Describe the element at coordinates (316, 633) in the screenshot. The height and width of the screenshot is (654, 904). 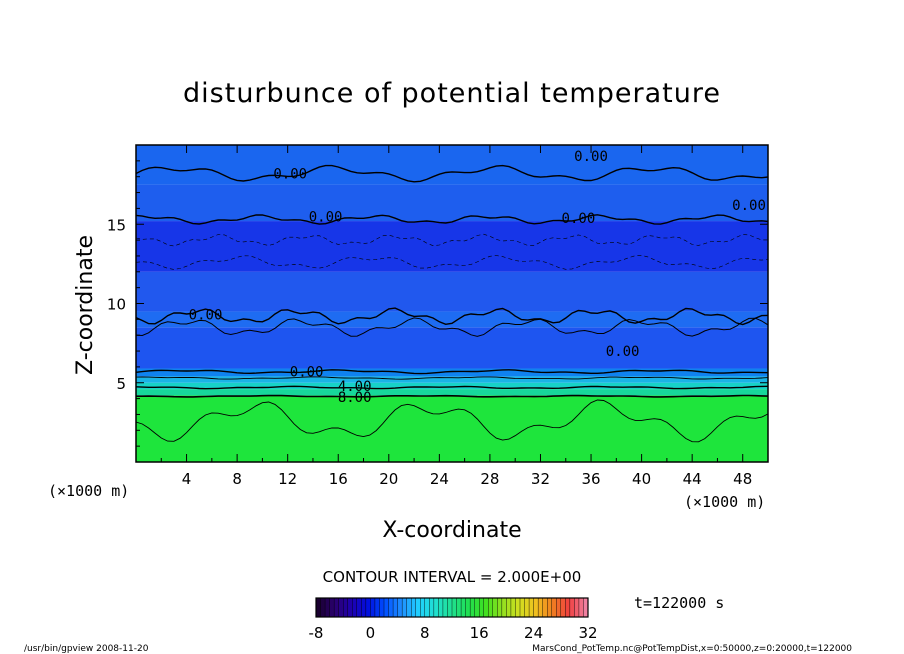
I see `colorbar-tick-label: -8` at that location.